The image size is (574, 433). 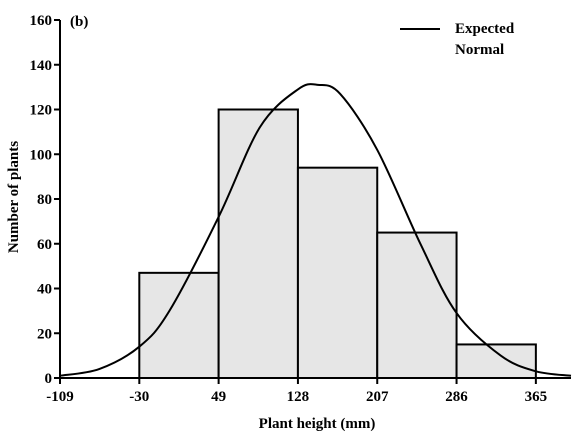 I want to click on x-ticks: -109 -30 49 128 207 286 365, so click(x=296, y=391).